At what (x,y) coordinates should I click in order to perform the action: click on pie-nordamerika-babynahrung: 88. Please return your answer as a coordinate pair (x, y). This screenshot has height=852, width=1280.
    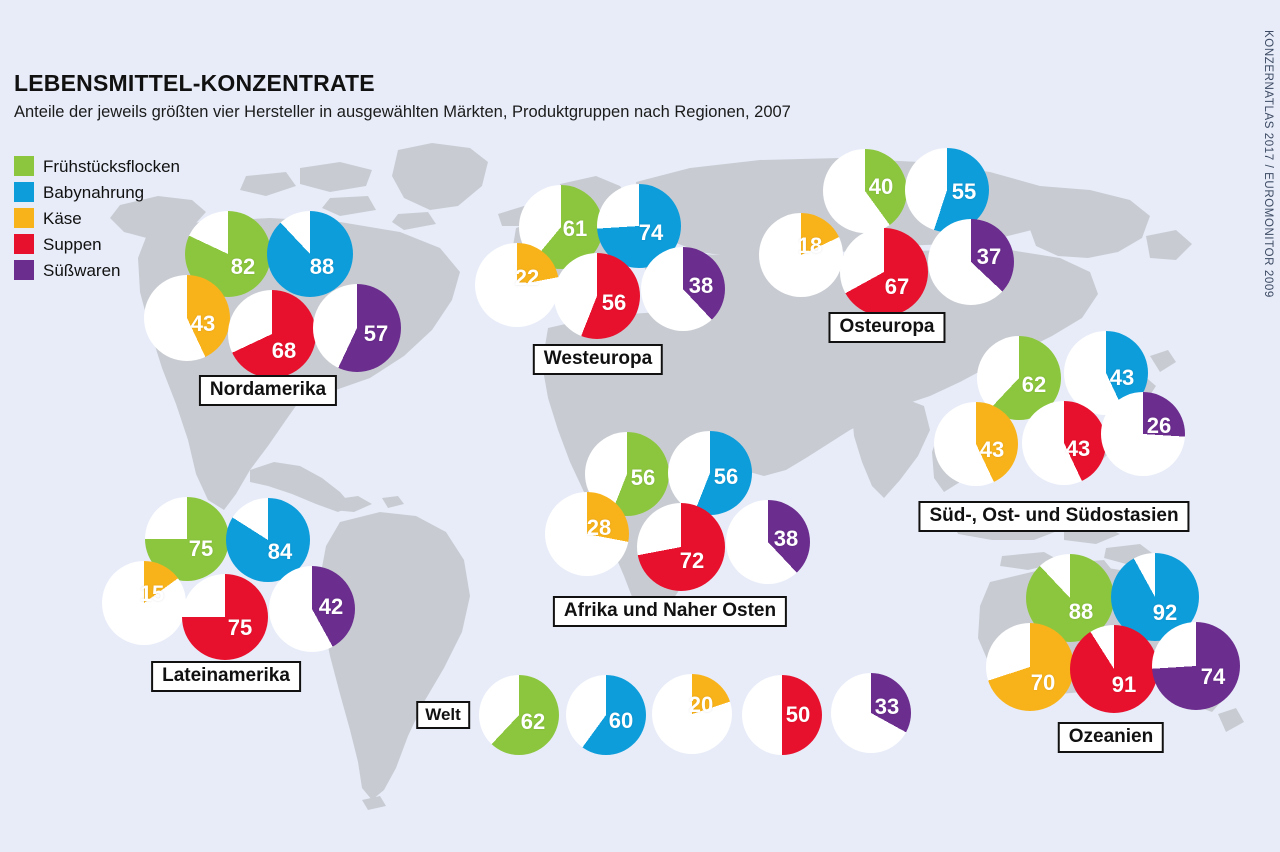
    Looking at the image, I should click on (310, 254).